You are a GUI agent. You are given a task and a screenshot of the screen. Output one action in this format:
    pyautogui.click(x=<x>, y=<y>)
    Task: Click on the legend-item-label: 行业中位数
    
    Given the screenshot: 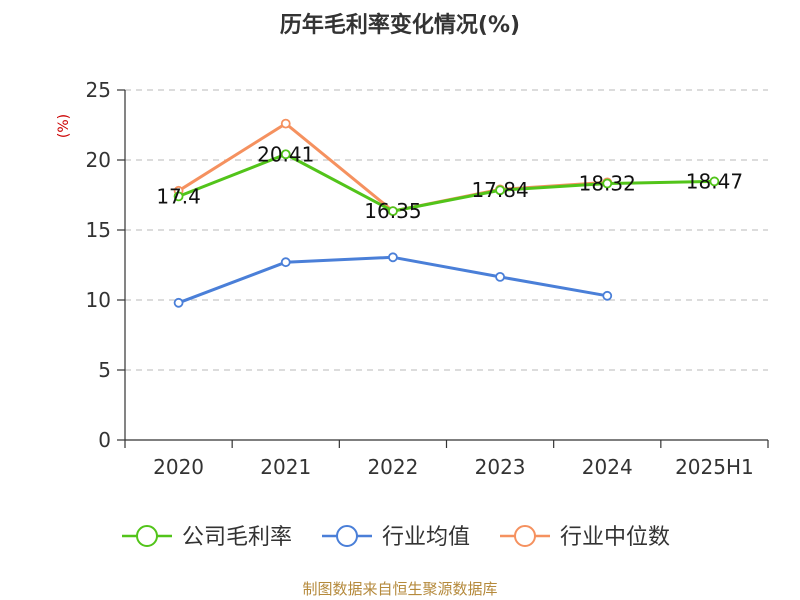 What is the action you would take?
    pyautogui.click(x=615, y=537)
    